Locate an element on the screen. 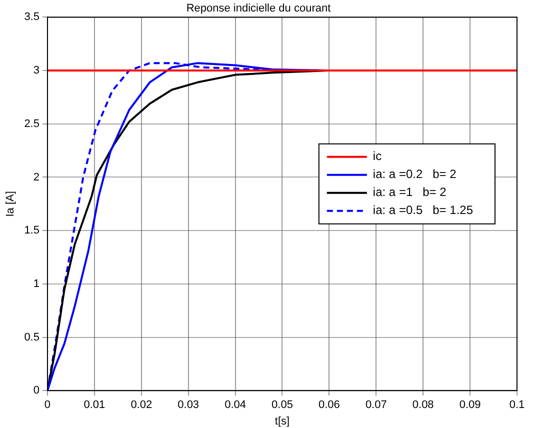 This screenshot has height=428, width=537. y-axis-title: Ia [A] is located at coordinates (10, 204).